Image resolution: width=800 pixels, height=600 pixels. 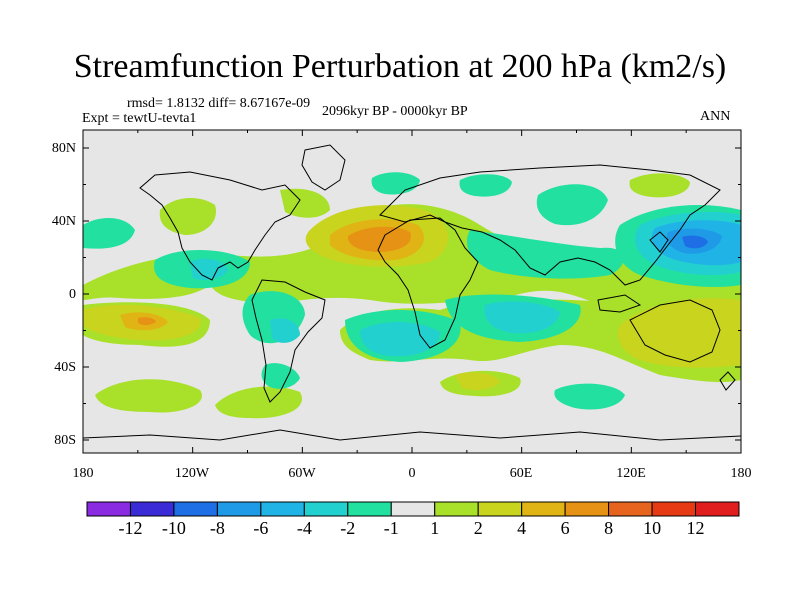 I want to click on lon-label-60e: 60E, so click(x=521, y=473).